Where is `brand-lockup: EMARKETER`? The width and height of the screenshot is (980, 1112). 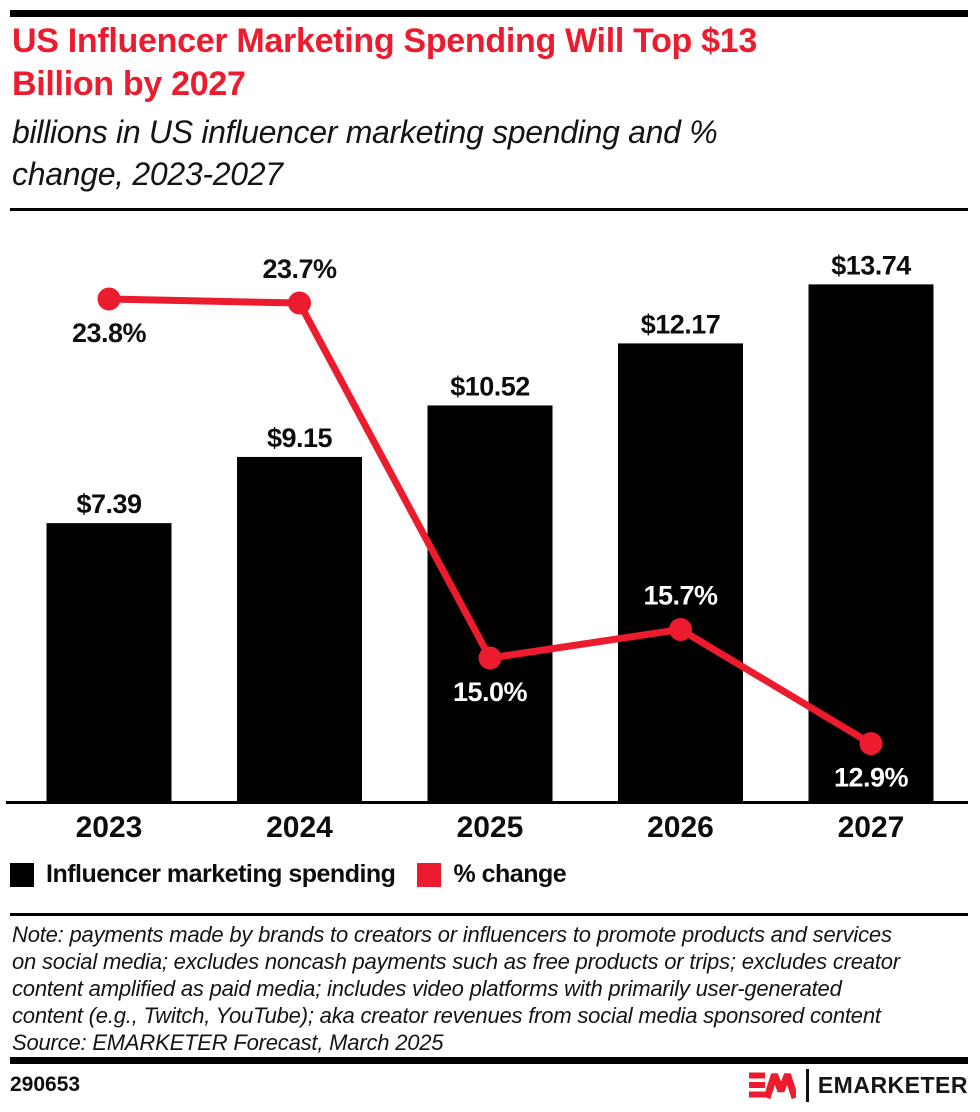
brand-lockup: EMARKETER is located at coordinates (858, 1085).